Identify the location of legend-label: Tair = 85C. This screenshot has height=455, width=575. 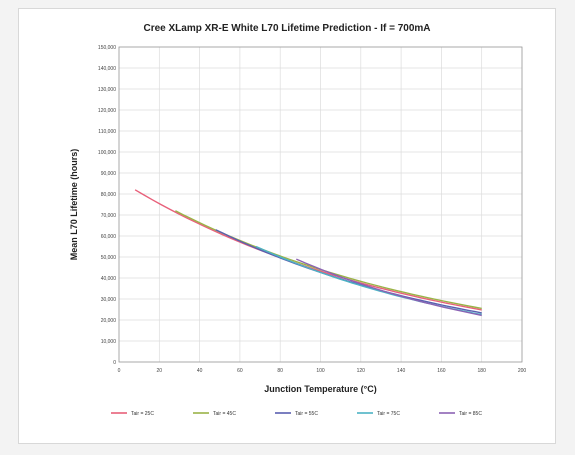
(470, 414).